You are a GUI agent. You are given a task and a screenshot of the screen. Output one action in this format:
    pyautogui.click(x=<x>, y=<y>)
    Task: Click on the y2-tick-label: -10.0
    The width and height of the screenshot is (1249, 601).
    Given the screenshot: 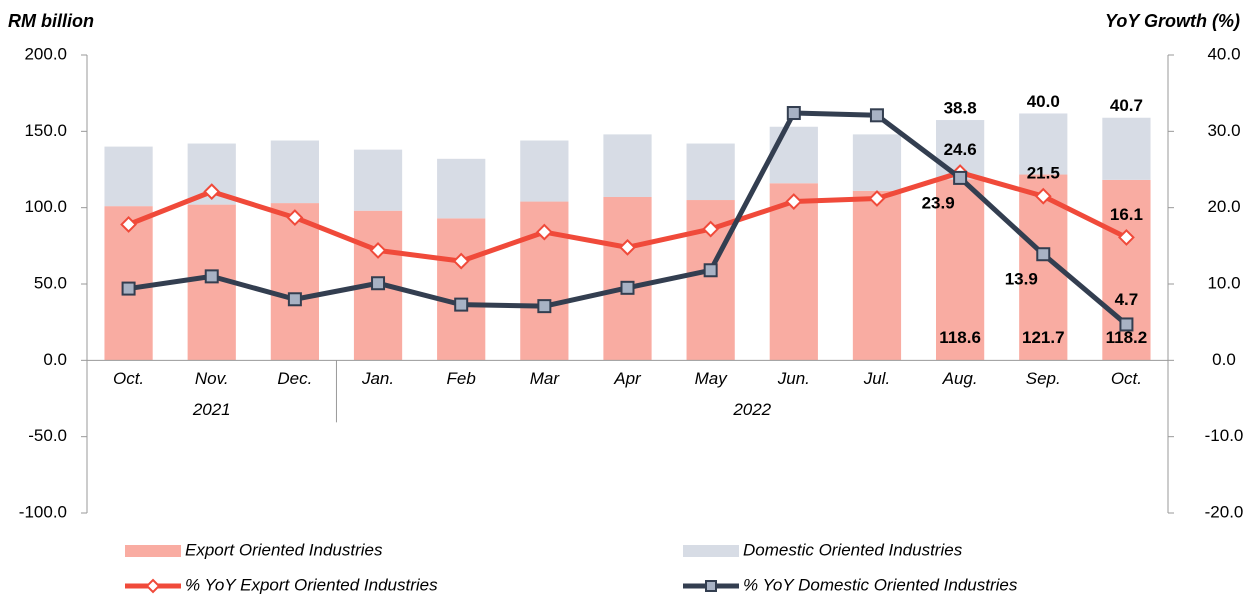 What is the action you would take?
    pyautogui.click(x=1224, y=435)
    